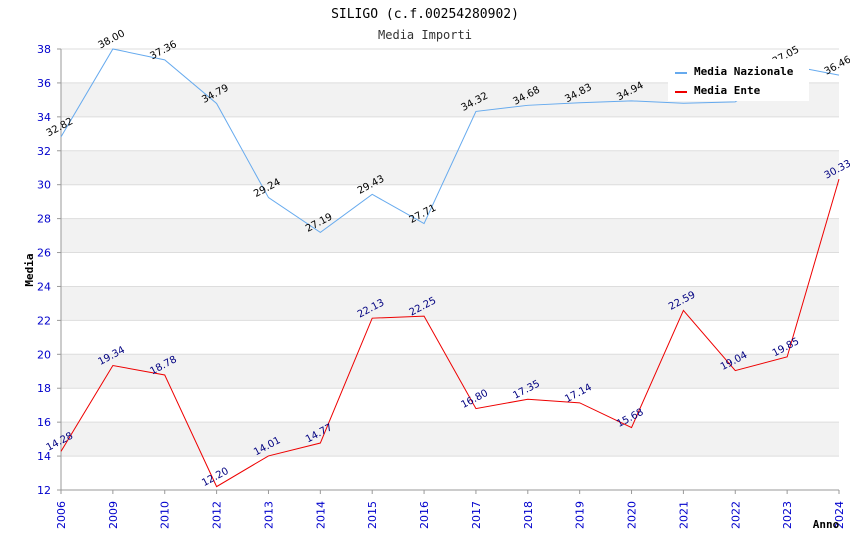 The width and height of the screenshot is (850, 550). I want to click on y-tick-label: 18, so click(44, 388).